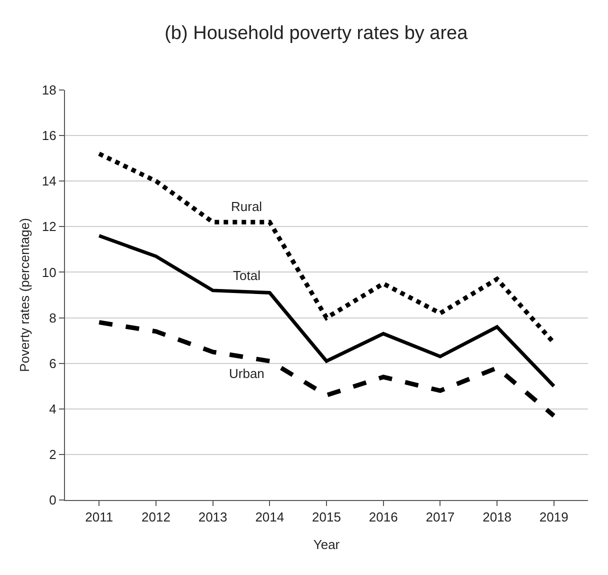 This screenshot has height=575, width=608. What do you see at coordinates (269, 517) in the screenshot?
I see `x-tick-label: 2014` at bounding box center [269, 517].